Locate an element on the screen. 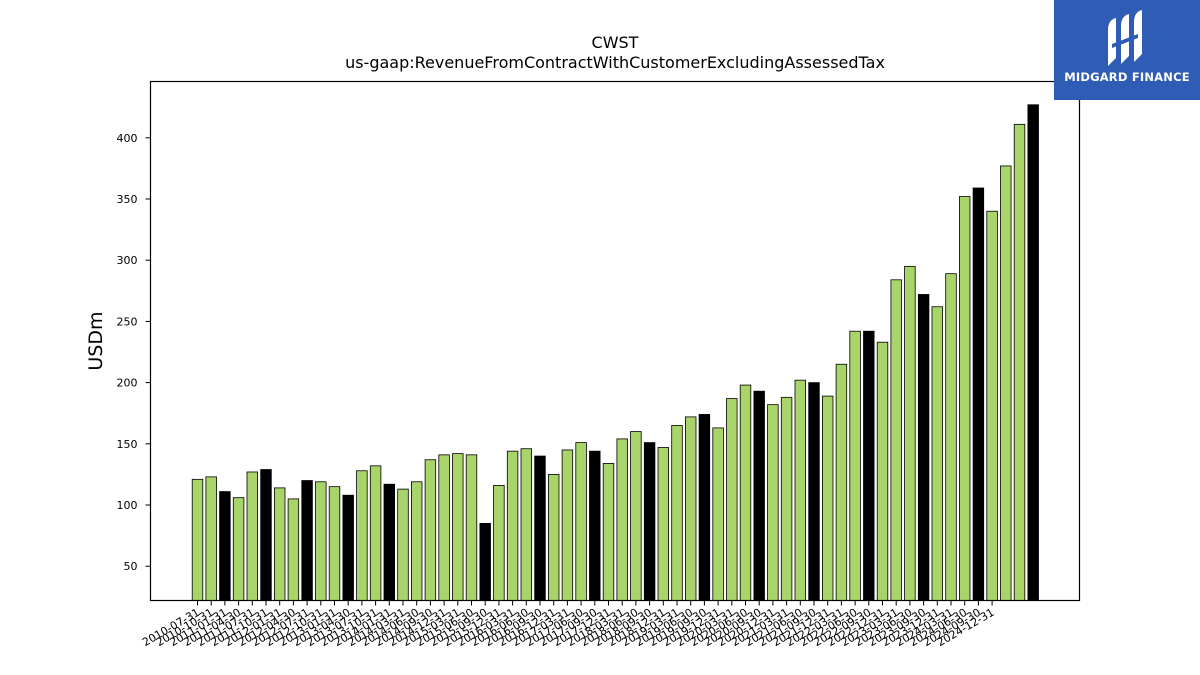  y-tick-label: 100 is located at coordinates (127, 505).